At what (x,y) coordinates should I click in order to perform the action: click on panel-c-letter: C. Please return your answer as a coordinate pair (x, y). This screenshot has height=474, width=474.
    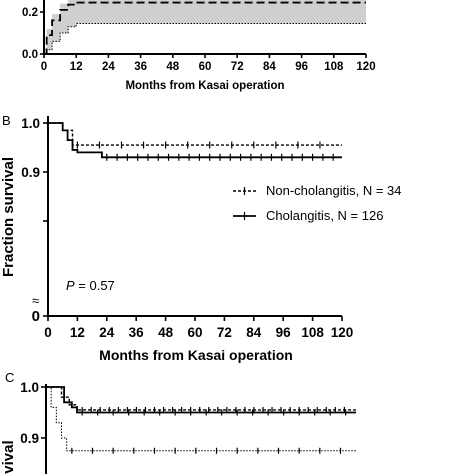
    Looking at the image, I should click on (9, 377).